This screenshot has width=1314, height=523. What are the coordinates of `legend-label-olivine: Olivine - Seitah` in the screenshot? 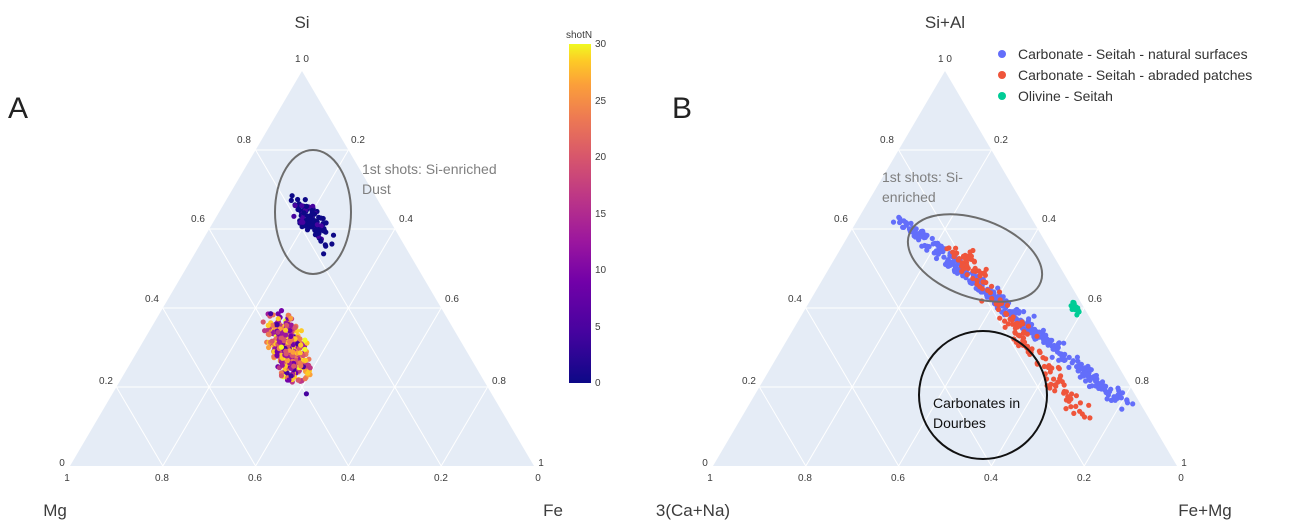 It's located at (1065, 96).